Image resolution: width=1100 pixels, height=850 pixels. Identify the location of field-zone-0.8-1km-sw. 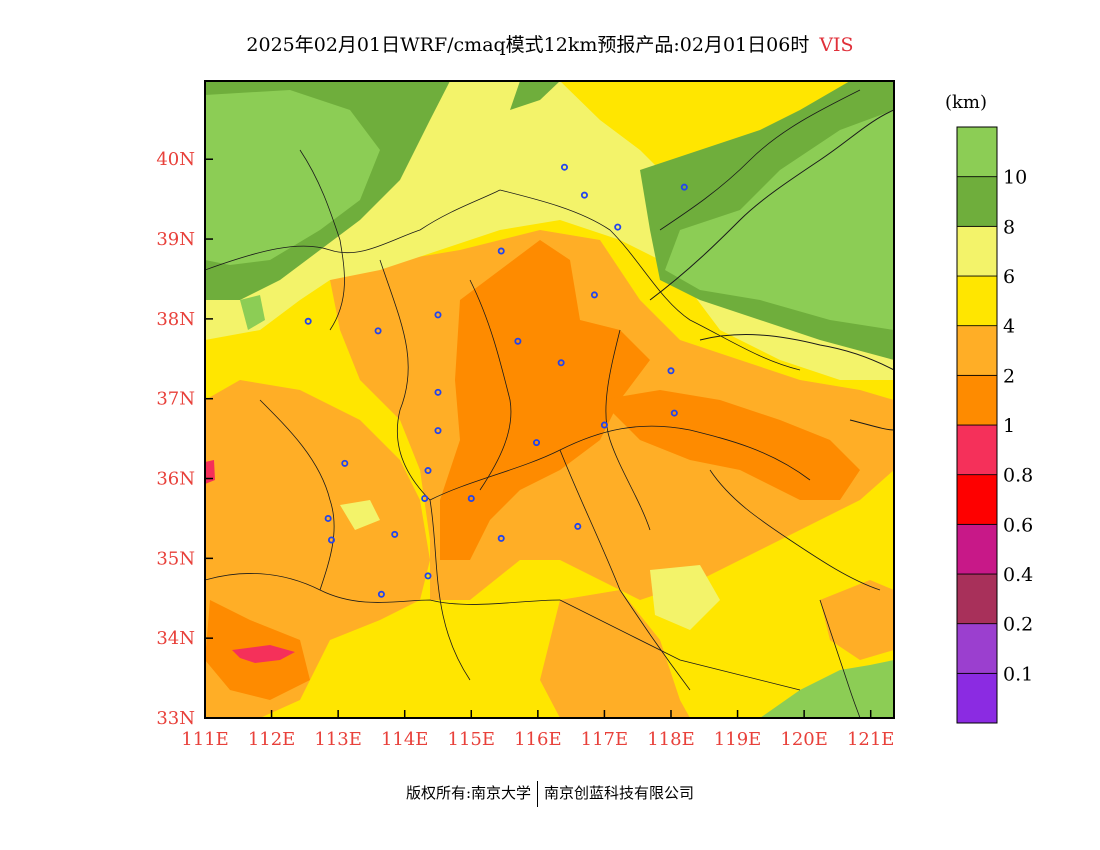
(263, 654).